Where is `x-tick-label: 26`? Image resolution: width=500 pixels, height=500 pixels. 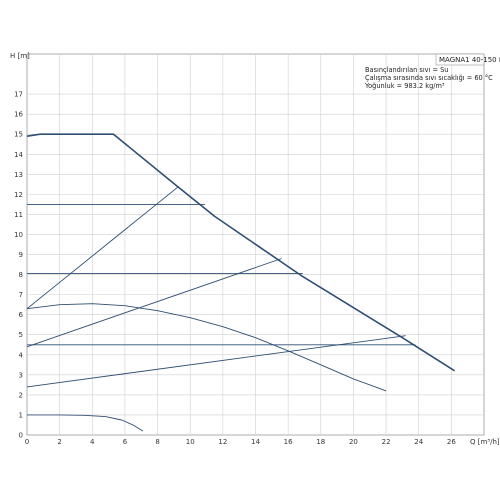
x-tick-label: 26 is located at coordinates (451, 442).